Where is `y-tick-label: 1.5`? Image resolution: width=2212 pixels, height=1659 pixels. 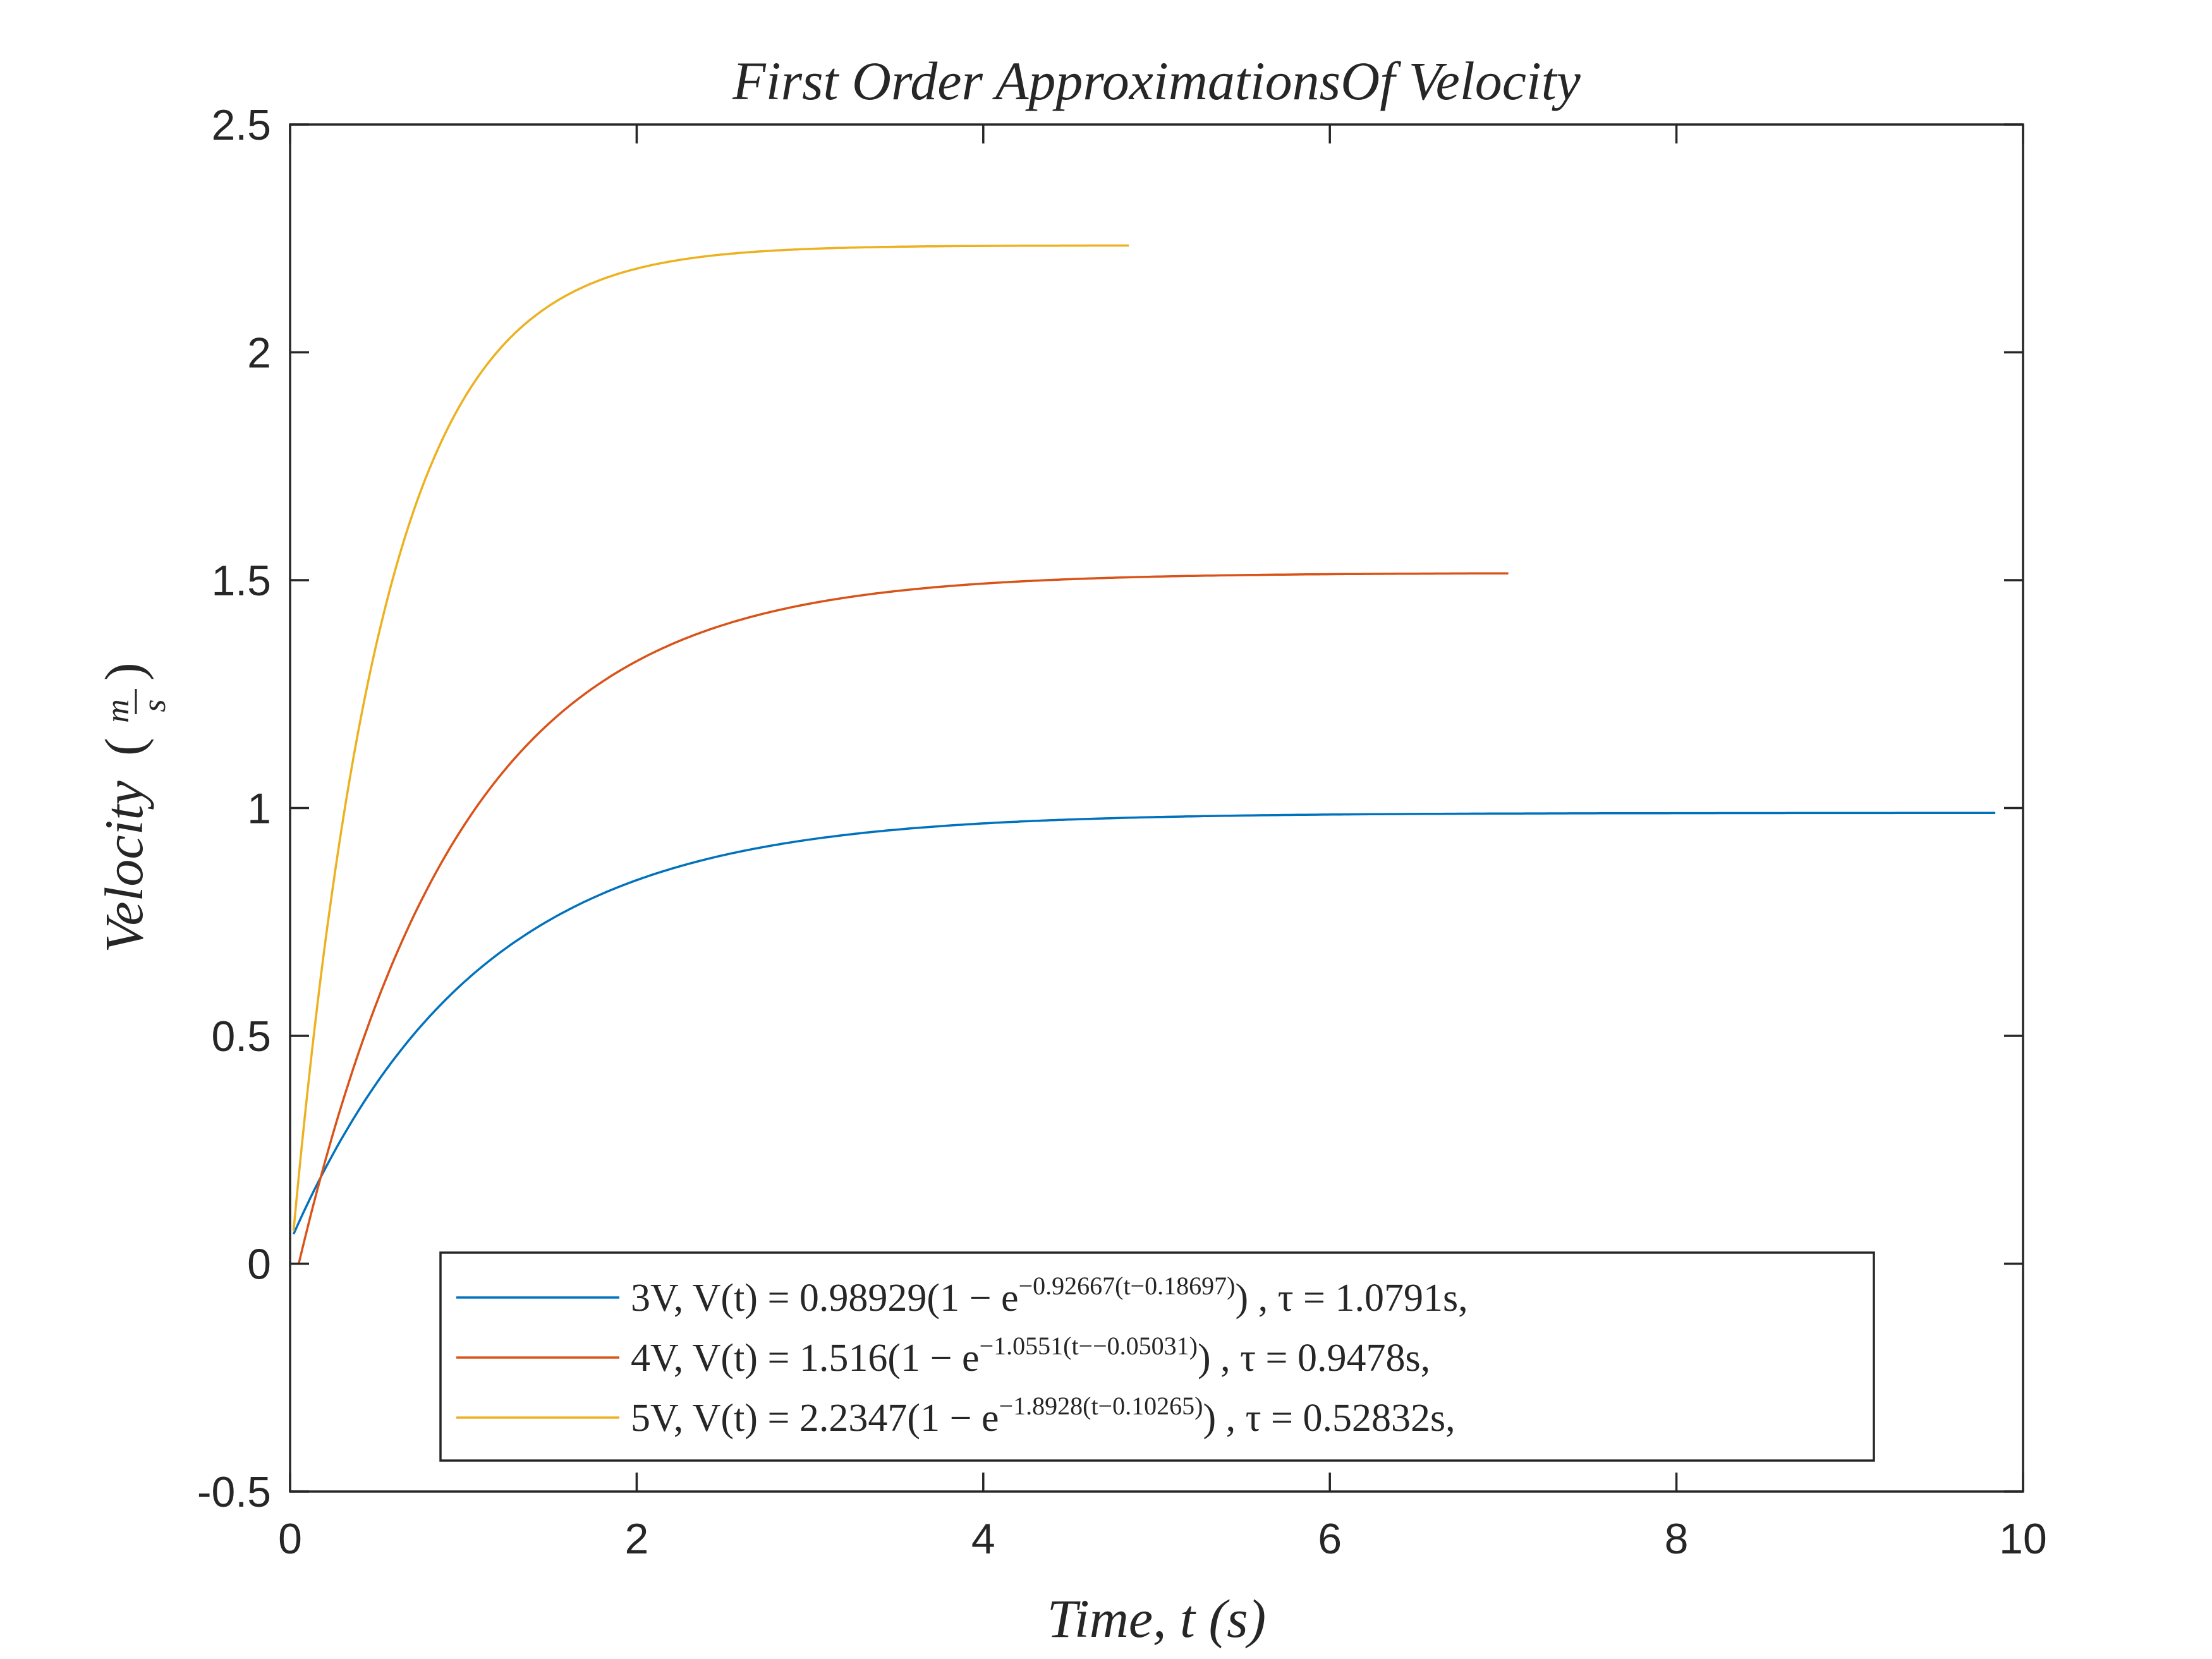
y-tick-label: 1.5 is located at coordinates (241, 581).